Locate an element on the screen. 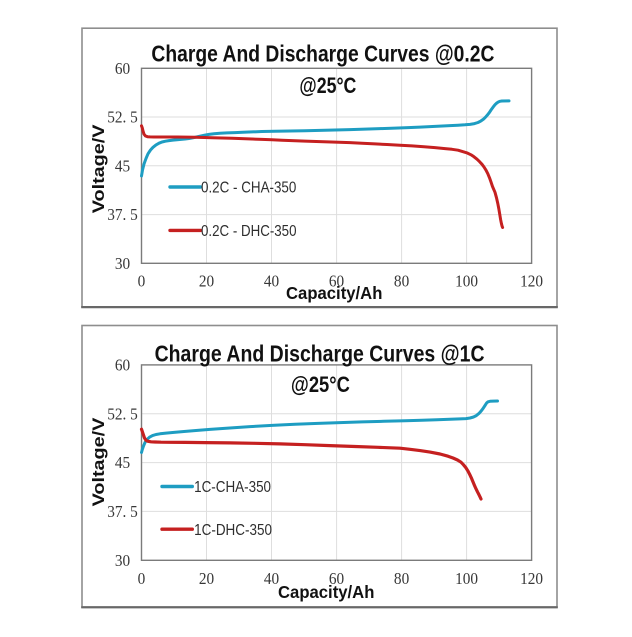 This screenshot has width=632, height=637. svg-text:Charge And Discharge Curves @1: Charge And Discharge Curves @1C is located at coordinates (320, 353).